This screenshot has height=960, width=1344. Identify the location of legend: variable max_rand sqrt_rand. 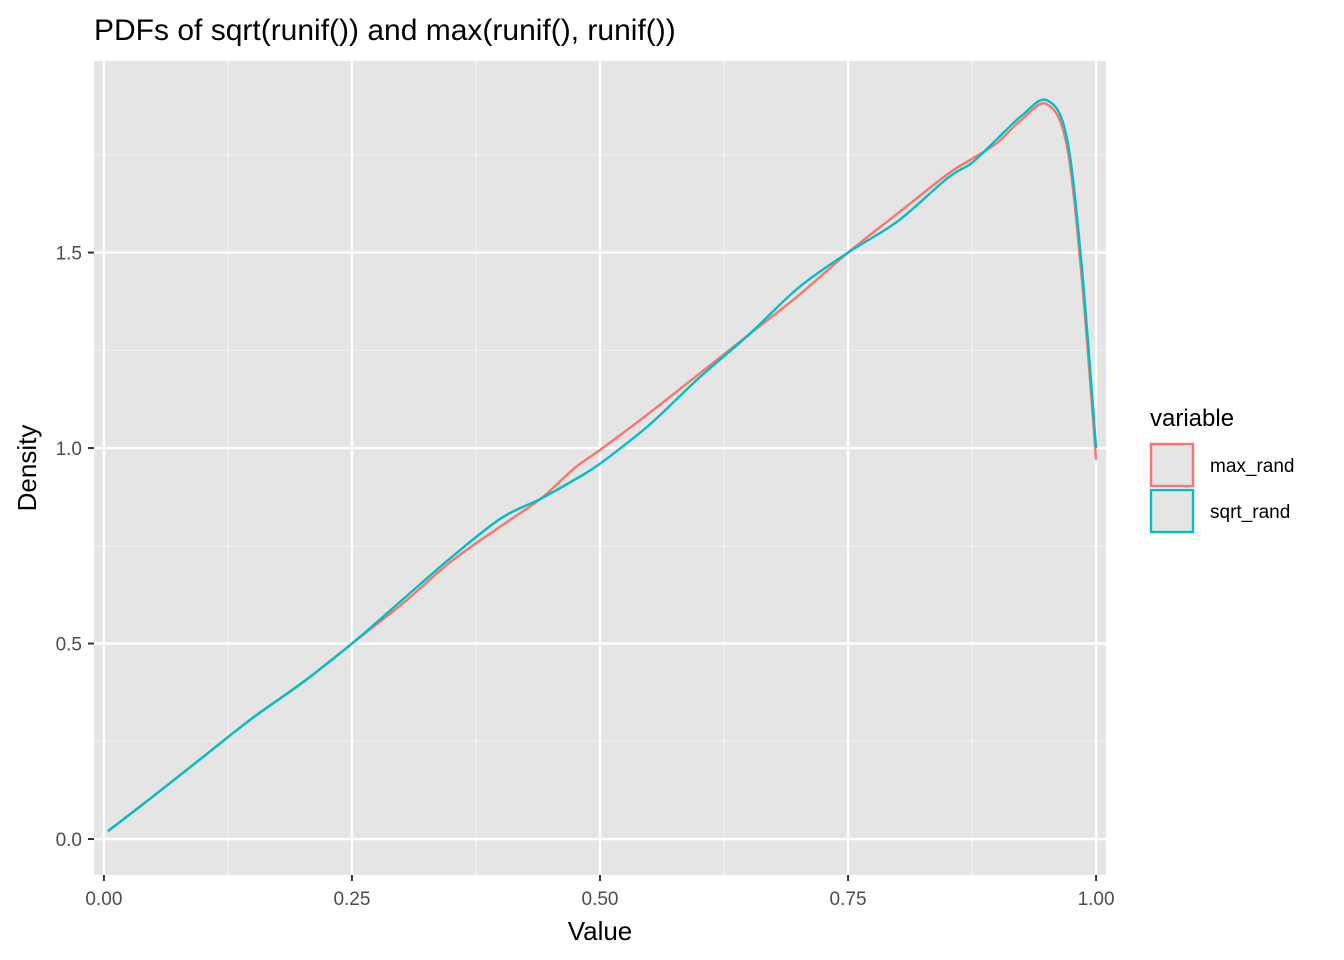
(1222, 469).